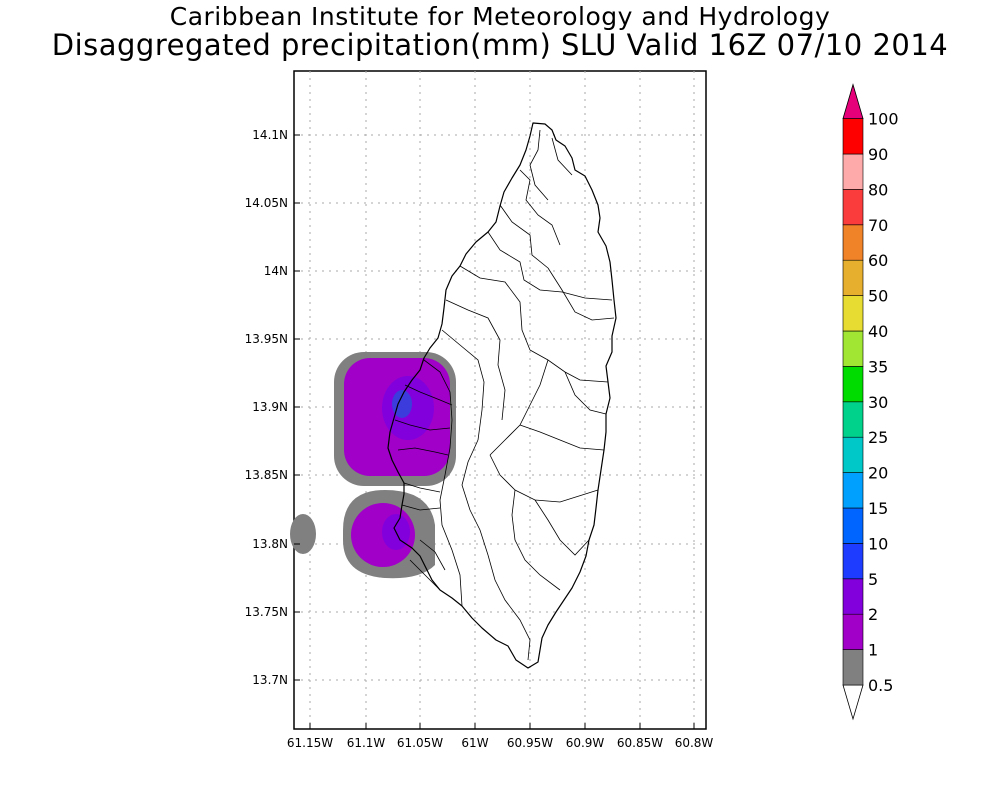 This screenshot has height=800, width=1000. I want to click on lat-label: 13.95N, so click(266, 339).